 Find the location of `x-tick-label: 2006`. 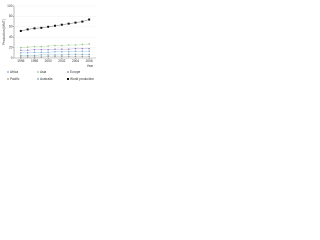

x-tick-label: 2006 is located at coordinates (89, 61).